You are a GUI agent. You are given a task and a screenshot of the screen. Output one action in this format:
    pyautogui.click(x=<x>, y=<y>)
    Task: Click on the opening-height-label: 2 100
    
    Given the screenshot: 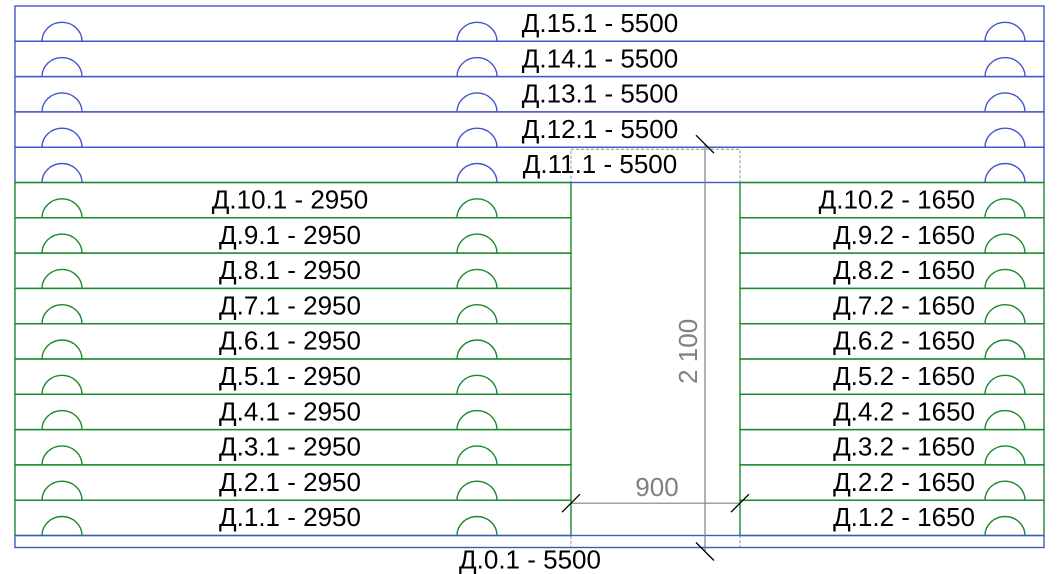 What is the action you would take?
    pyautogui.click(x=688, y=351)
    